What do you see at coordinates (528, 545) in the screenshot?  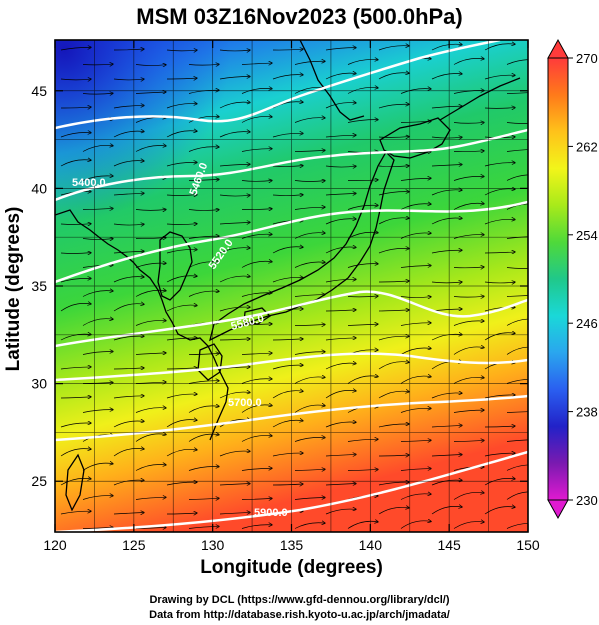 I see `x-tick-label: 150` at bounding box center [528, 545].